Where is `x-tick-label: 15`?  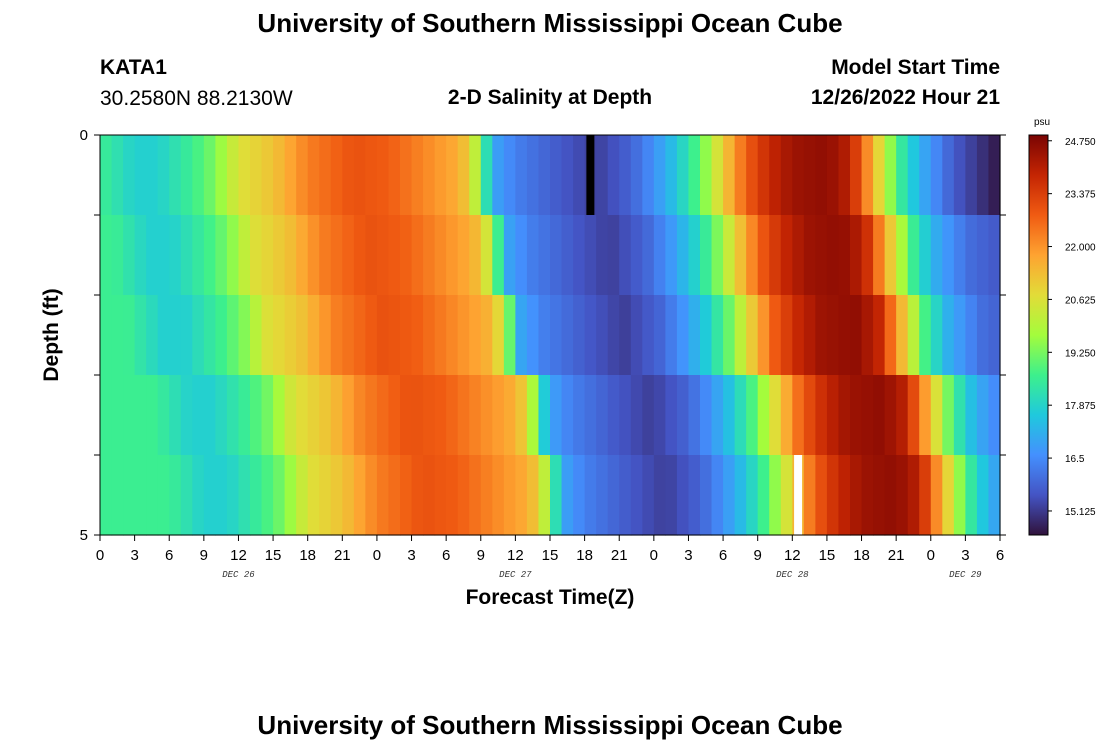
x-tick-label: 15 is located at coordinates (550, 555).